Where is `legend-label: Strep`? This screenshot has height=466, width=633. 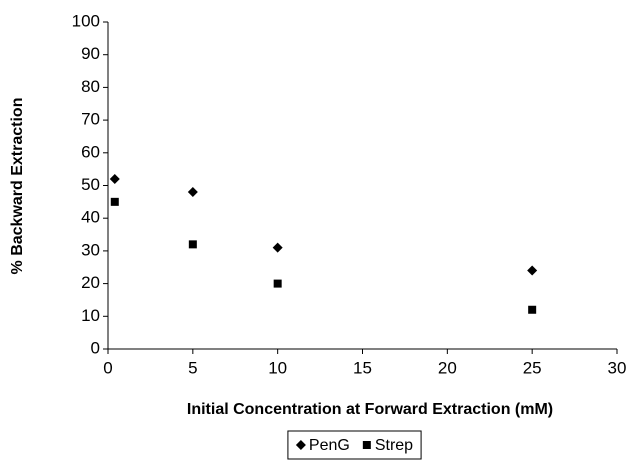 legend-label: Strep is located at coordinates (394, 445).